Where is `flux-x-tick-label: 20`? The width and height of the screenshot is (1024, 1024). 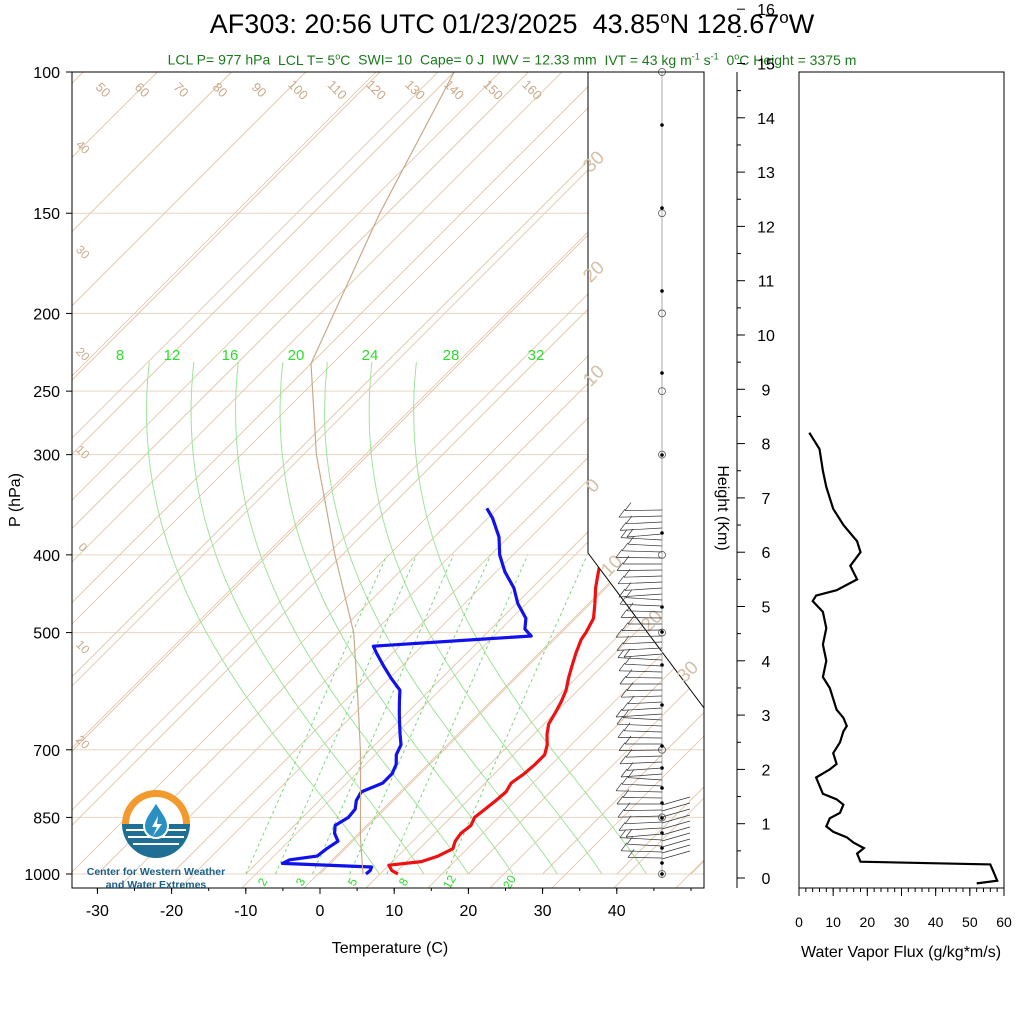 flux-x-tick-label: 20 is located at coordinates (868, 922).